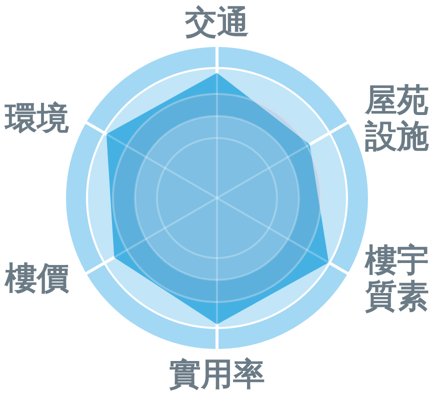  I want to click on axis-label: 屋苑設施, so click(397, 118).